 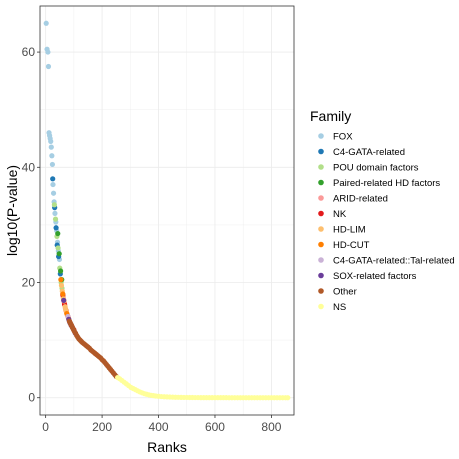 What do you see at coordinates (29, 167) in the screenshot?
I see `y-tick-label: 40` at bounding box center [29, 167].